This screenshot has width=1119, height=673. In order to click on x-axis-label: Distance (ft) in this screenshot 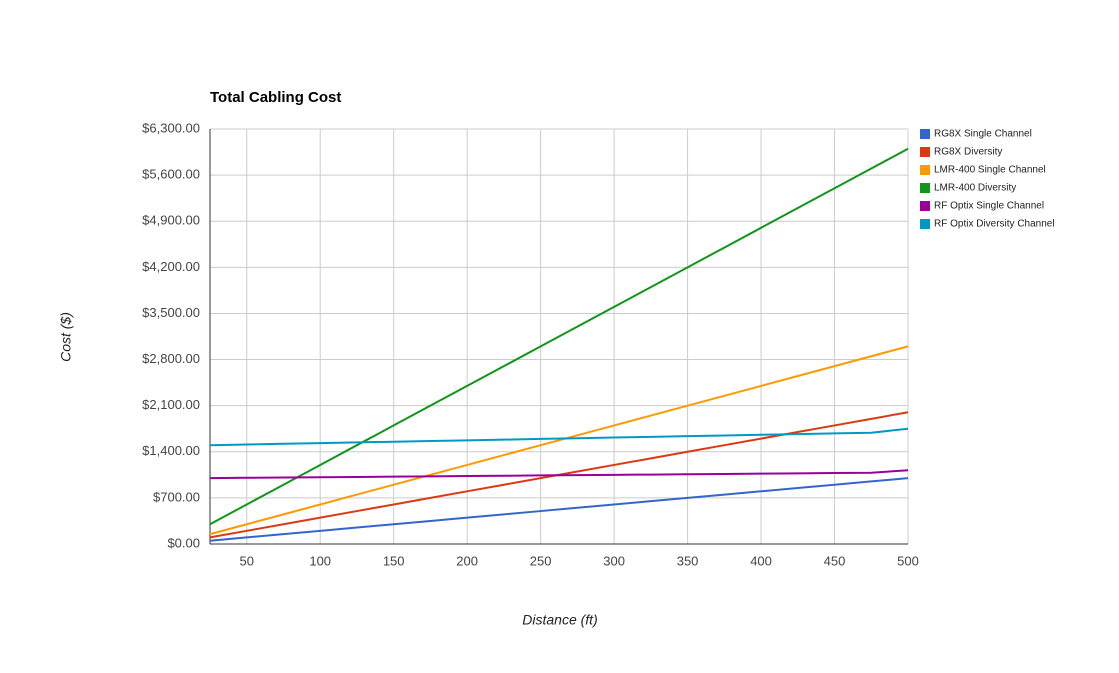, I will do `click(559, 620)`.